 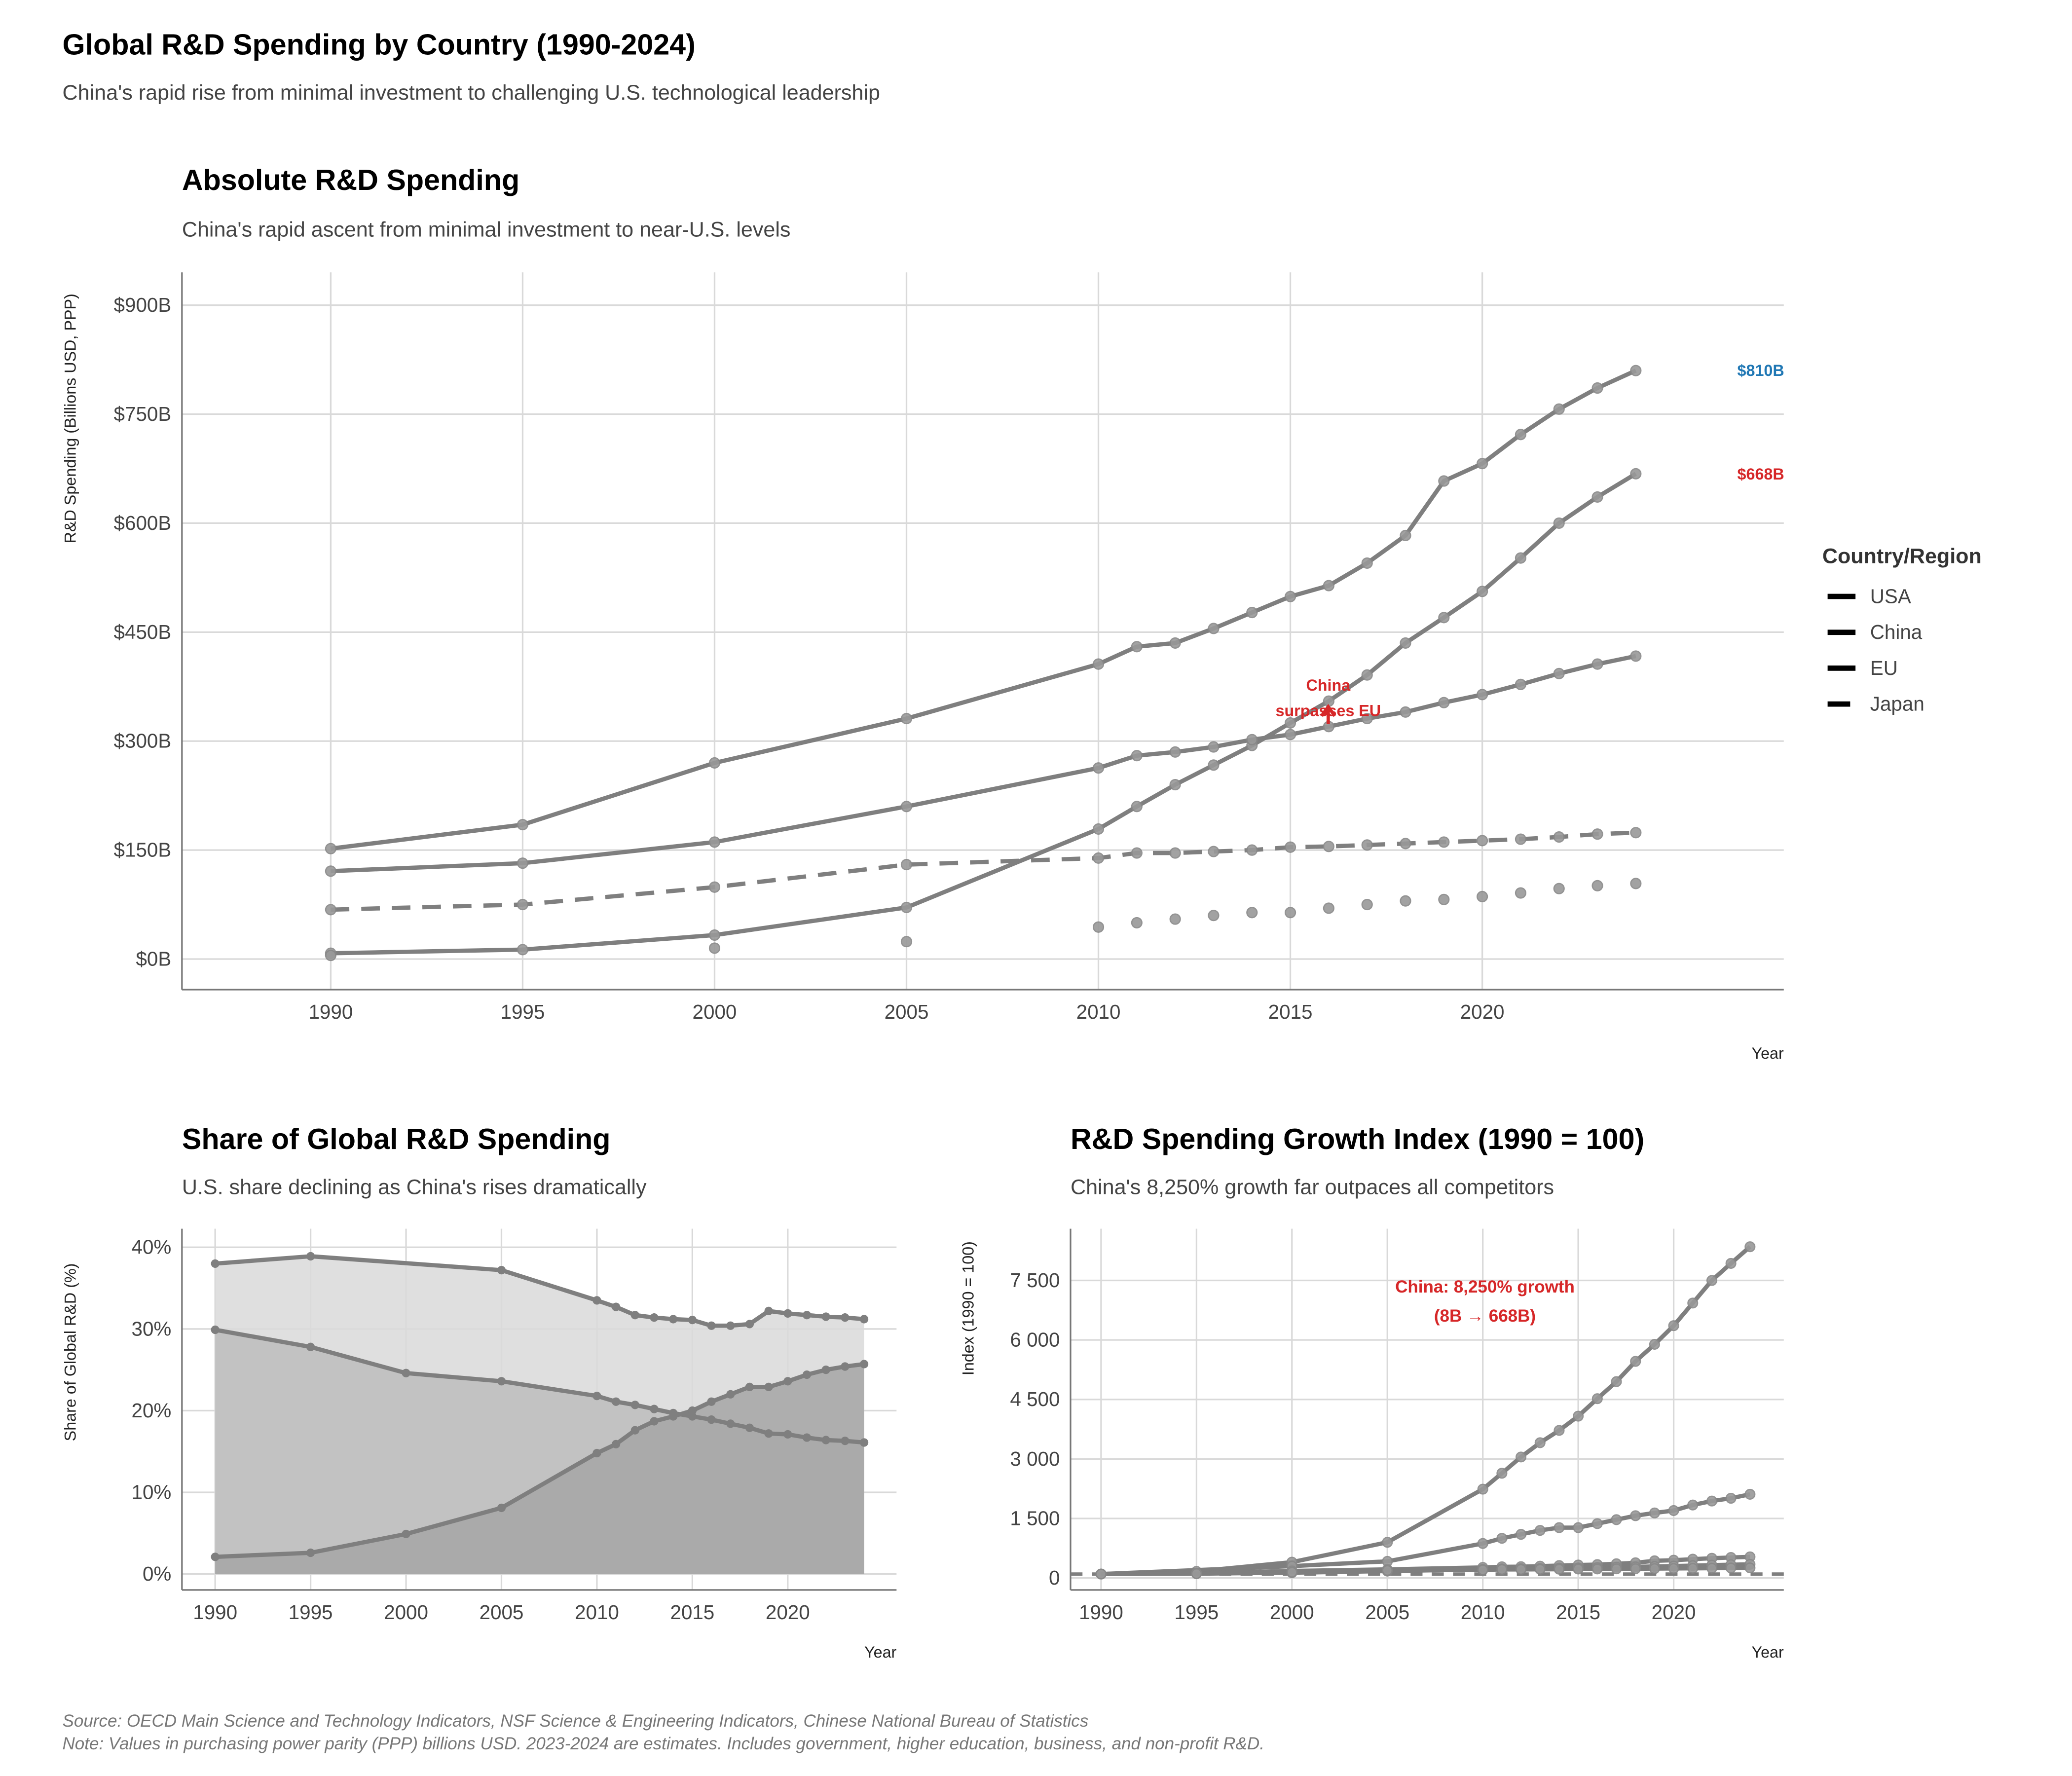 What do you see at coordinates (1483, 1613) in the screenshot?
I see `x-tick-label: 2010` at bounding box center [1483, 1613].